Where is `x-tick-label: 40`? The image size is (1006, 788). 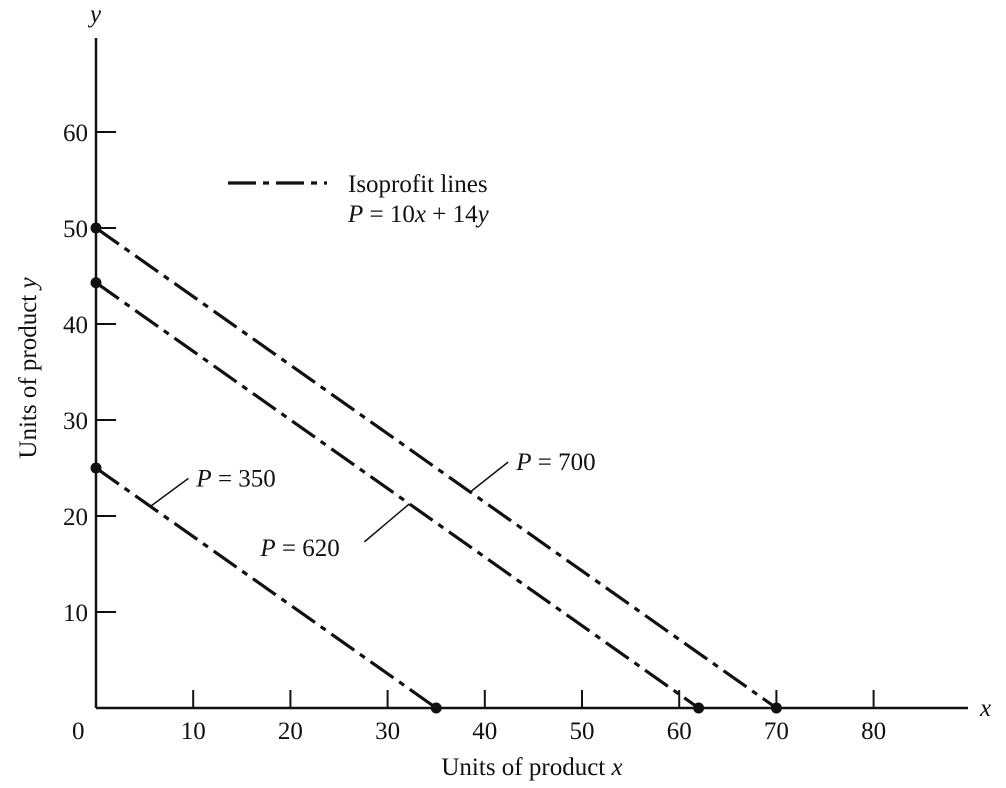 x-tick-label: 40 is located at coordinates (484, 731).